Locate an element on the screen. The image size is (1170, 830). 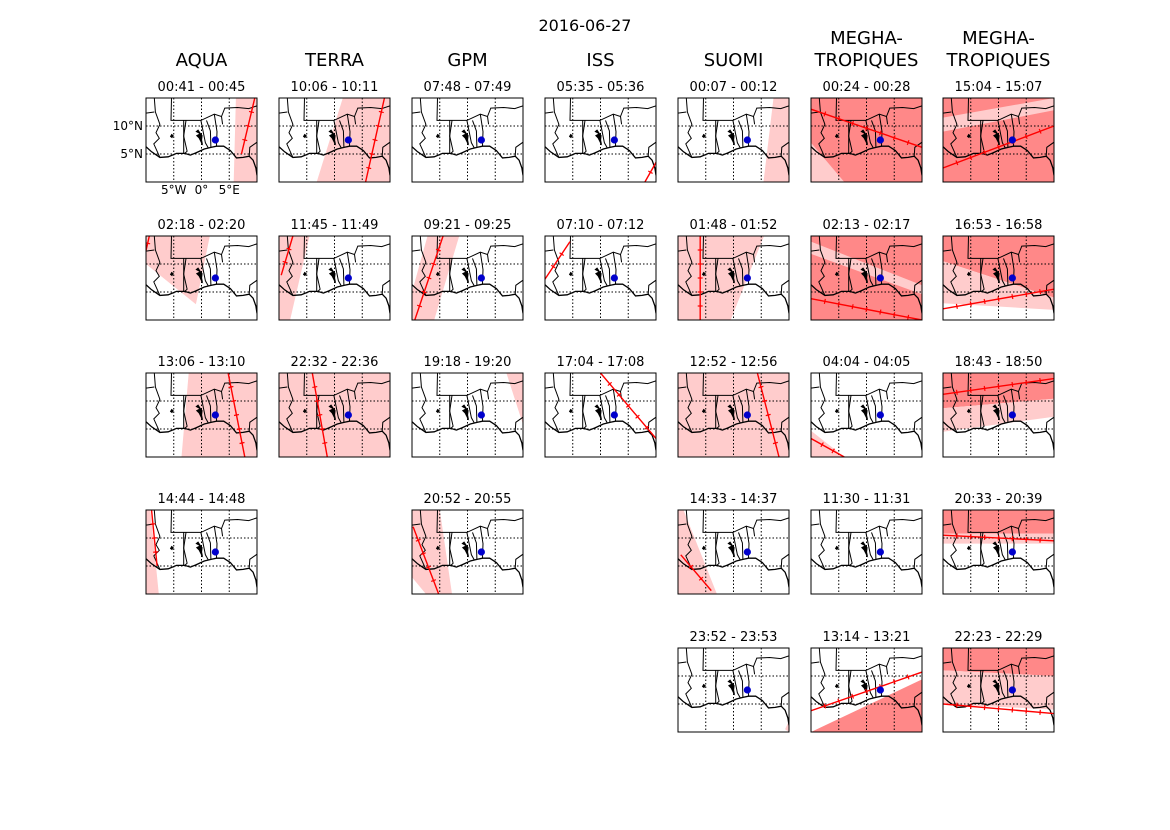
pass-time-label: 15:04 - 15:07 is located at coordinates (999, 87).